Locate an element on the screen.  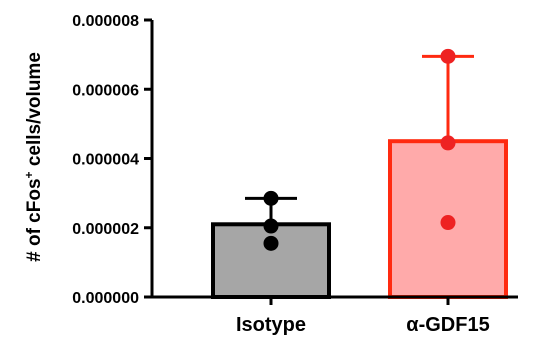
x-tick-label-0: Isotype is located at coordinates (271, 325).